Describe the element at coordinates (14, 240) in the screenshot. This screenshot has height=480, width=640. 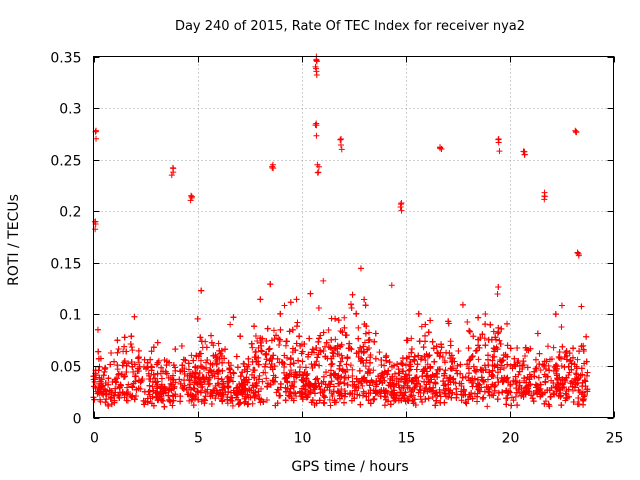
I see `y-axis-label: ROTI / TECUs` at that location.